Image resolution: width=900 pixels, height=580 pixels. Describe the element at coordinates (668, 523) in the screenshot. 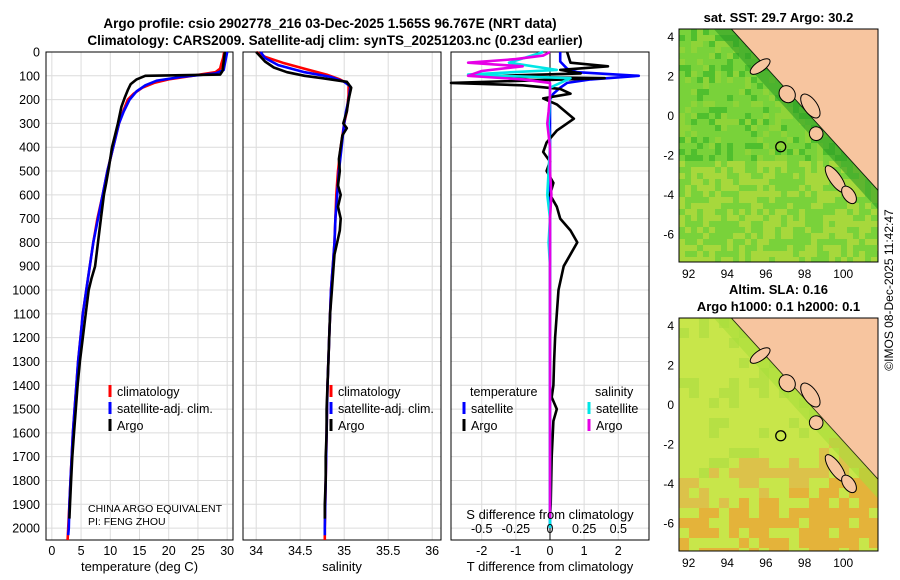

I see `map-y-tick-label: -6` at that location.